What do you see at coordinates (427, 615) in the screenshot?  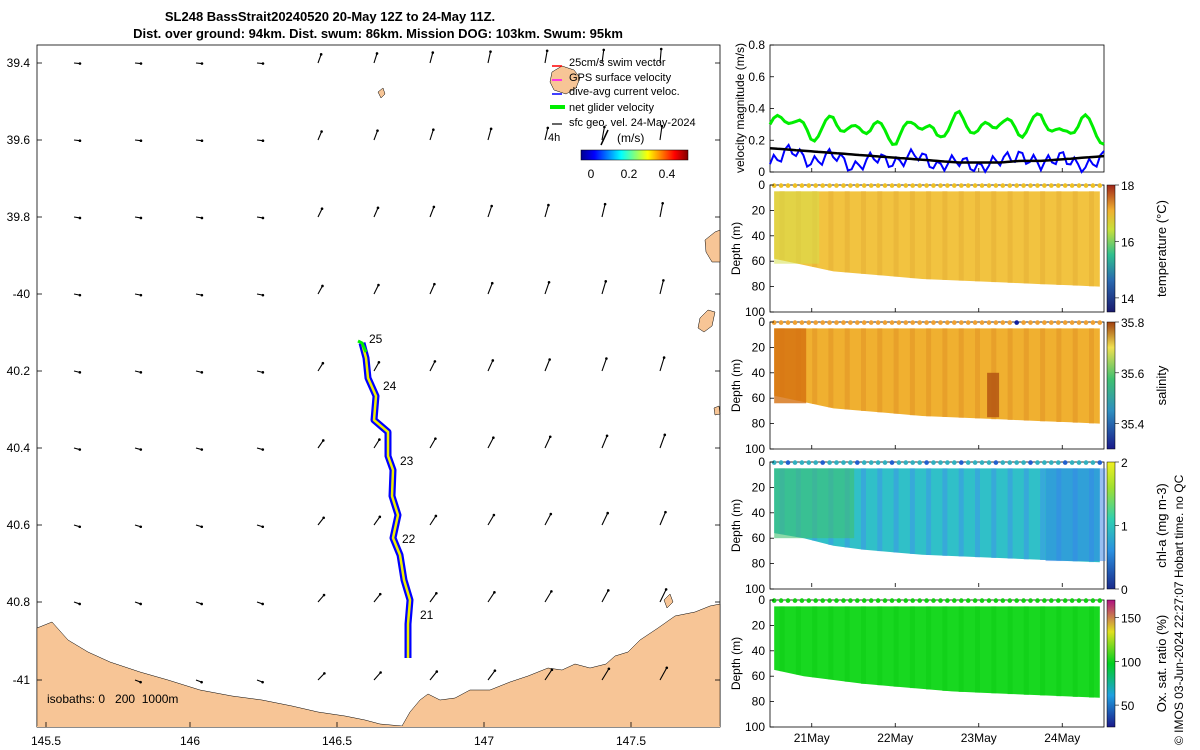 I see `day-label-21: 21` at bounding box center [427, 615].